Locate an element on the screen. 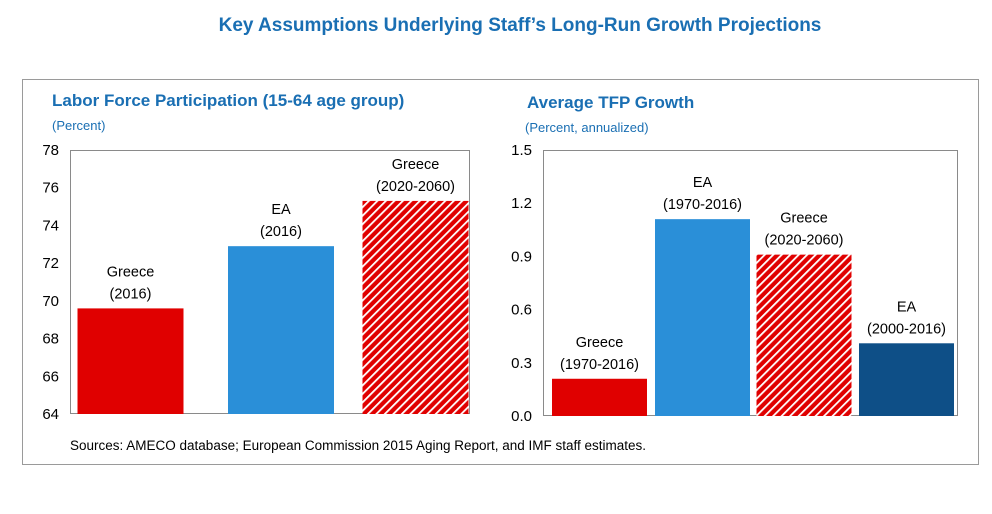  bar-label: (2000-2016) is located at coordinates (906, 329).